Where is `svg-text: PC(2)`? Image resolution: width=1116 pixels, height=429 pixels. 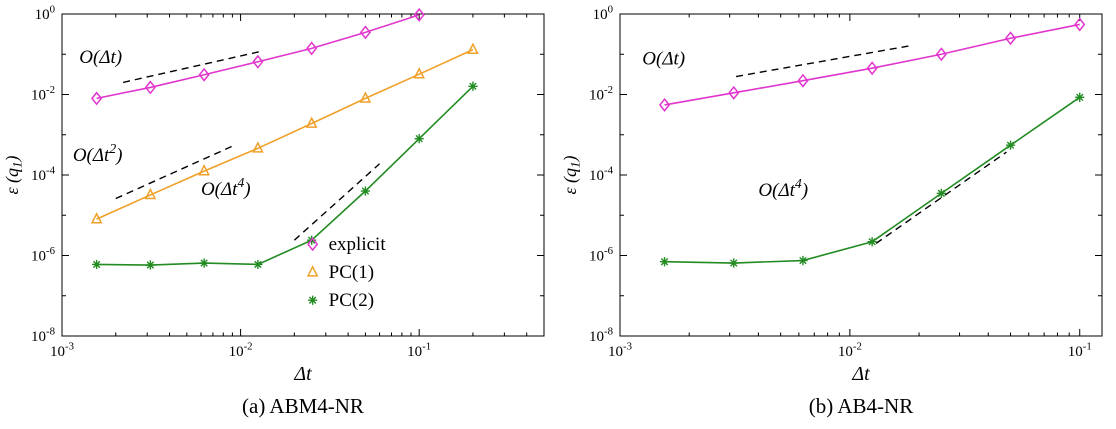
svg-text: PC(2) is located at coordinates (351, 300).